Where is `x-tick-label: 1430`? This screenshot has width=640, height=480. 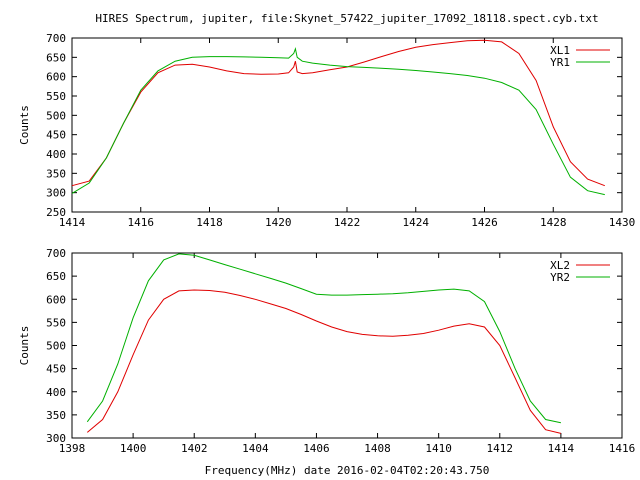 x-tick-label: 1430 is located at coordinates (622, 222).